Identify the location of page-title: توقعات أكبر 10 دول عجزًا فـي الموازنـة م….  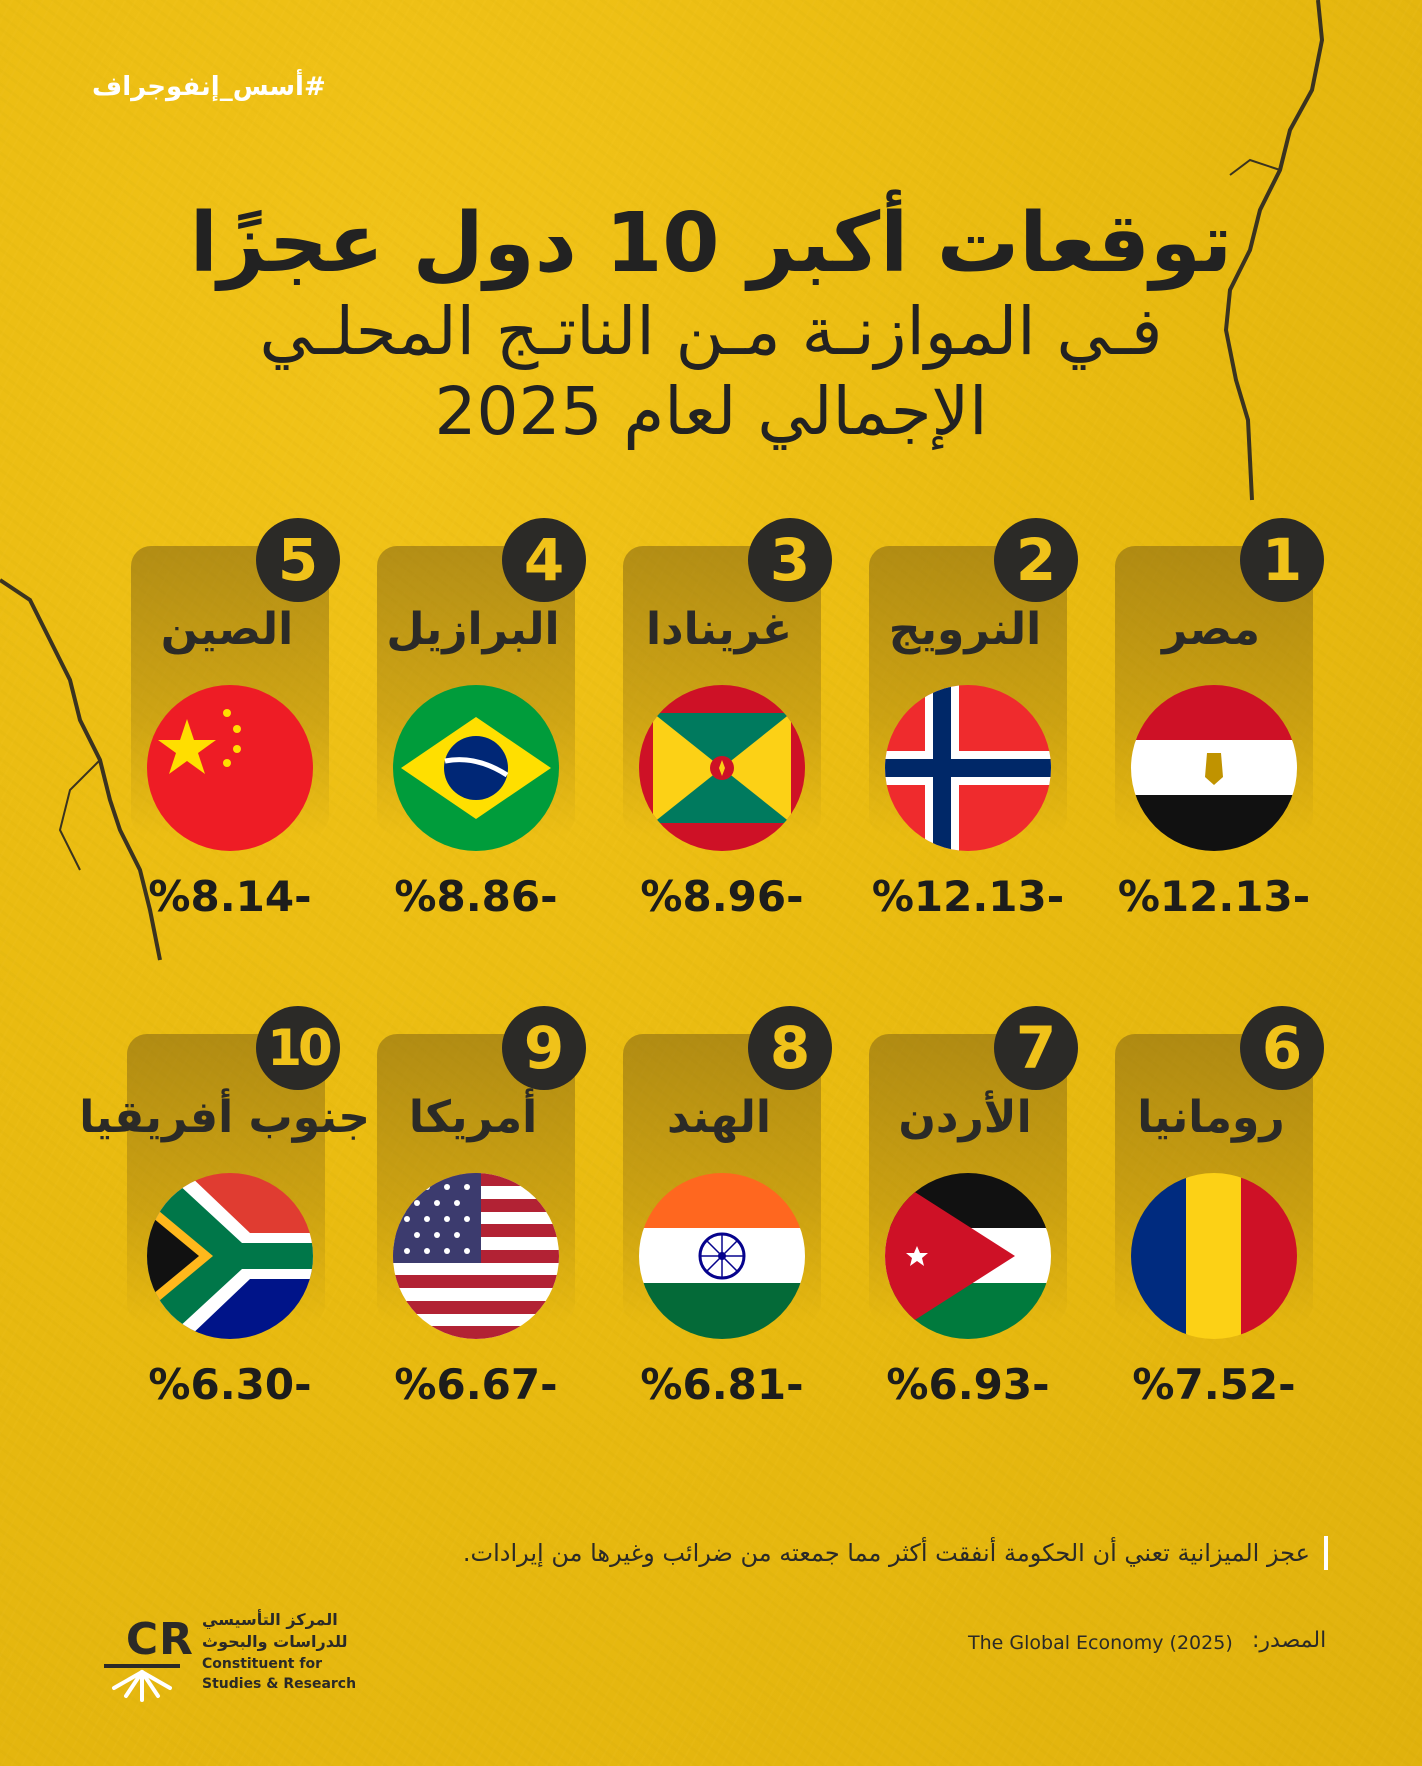
(711, 324).